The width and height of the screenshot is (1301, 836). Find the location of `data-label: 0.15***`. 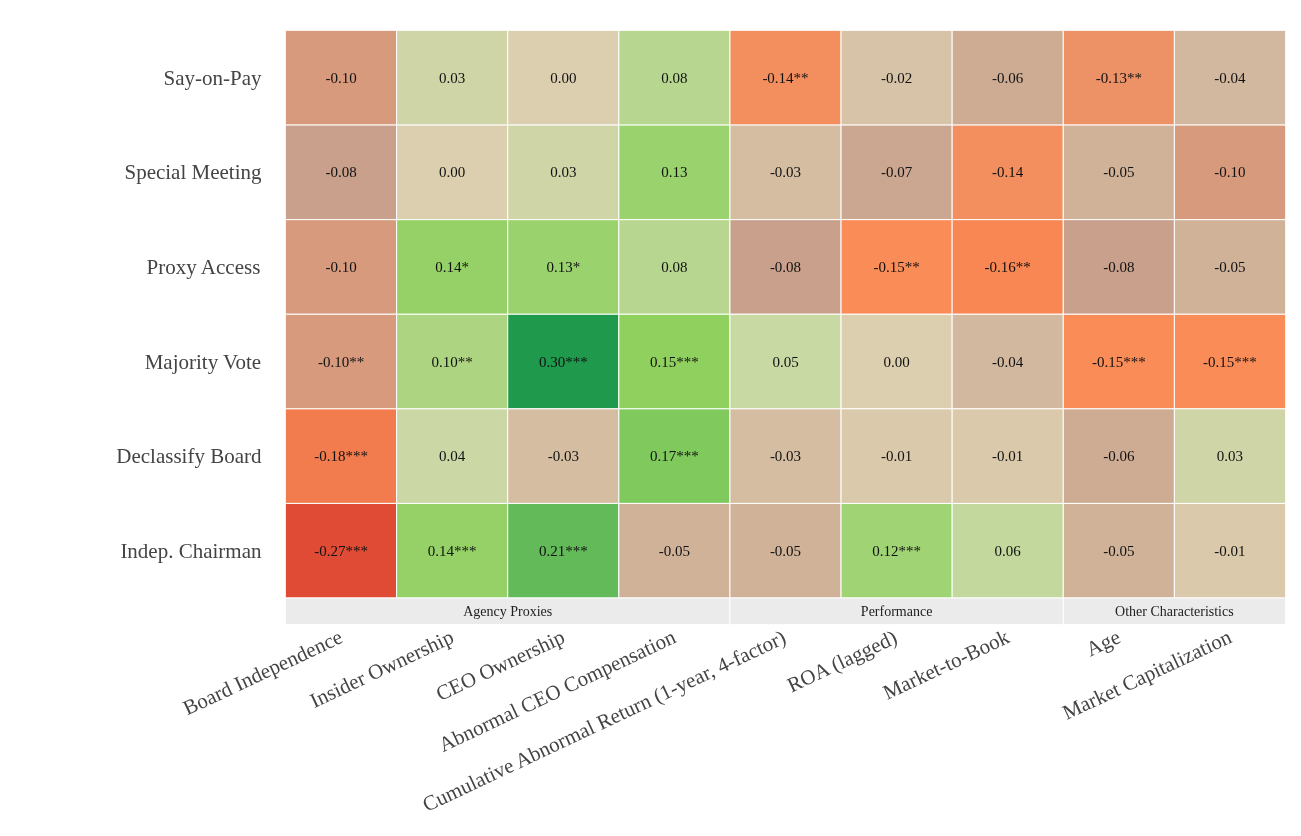

data-label: 0.15*** is located at coordinates (674, 361).